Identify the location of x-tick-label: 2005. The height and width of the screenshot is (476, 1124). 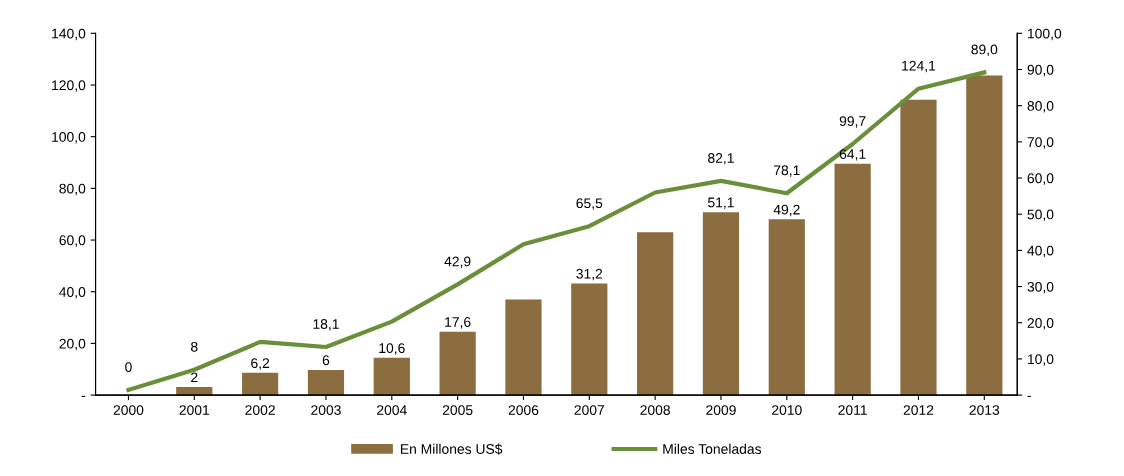
(457, 410).